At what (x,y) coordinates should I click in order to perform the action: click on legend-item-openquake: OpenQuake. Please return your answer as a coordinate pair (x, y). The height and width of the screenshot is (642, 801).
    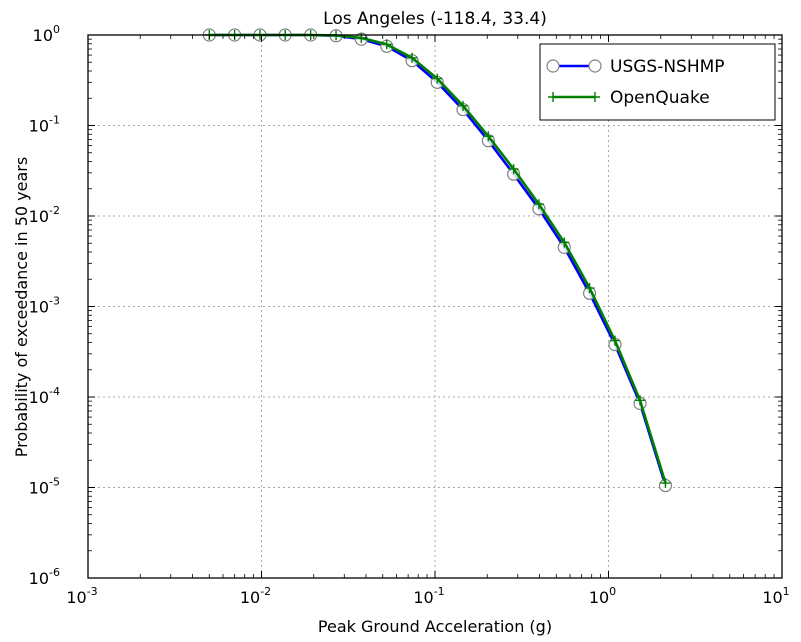
    Looking at the image, I should click on (629, 98).